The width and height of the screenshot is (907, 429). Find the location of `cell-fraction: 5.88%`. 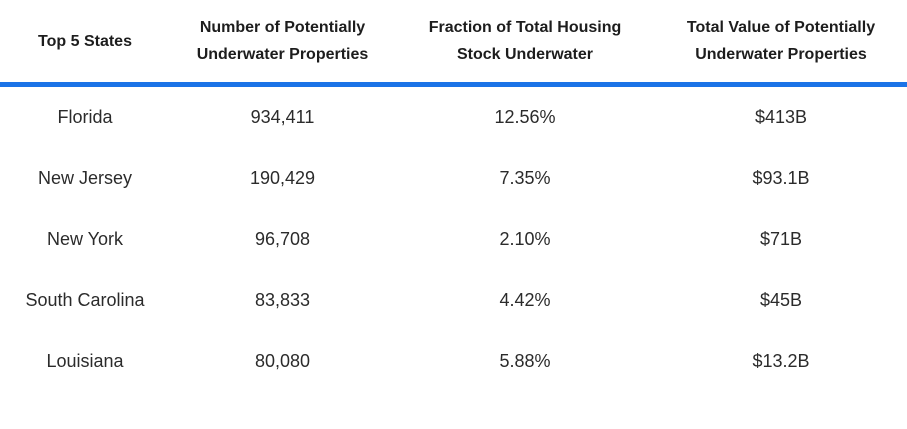

cell-fraction: 5.88% is located at coordinates (525, 361).